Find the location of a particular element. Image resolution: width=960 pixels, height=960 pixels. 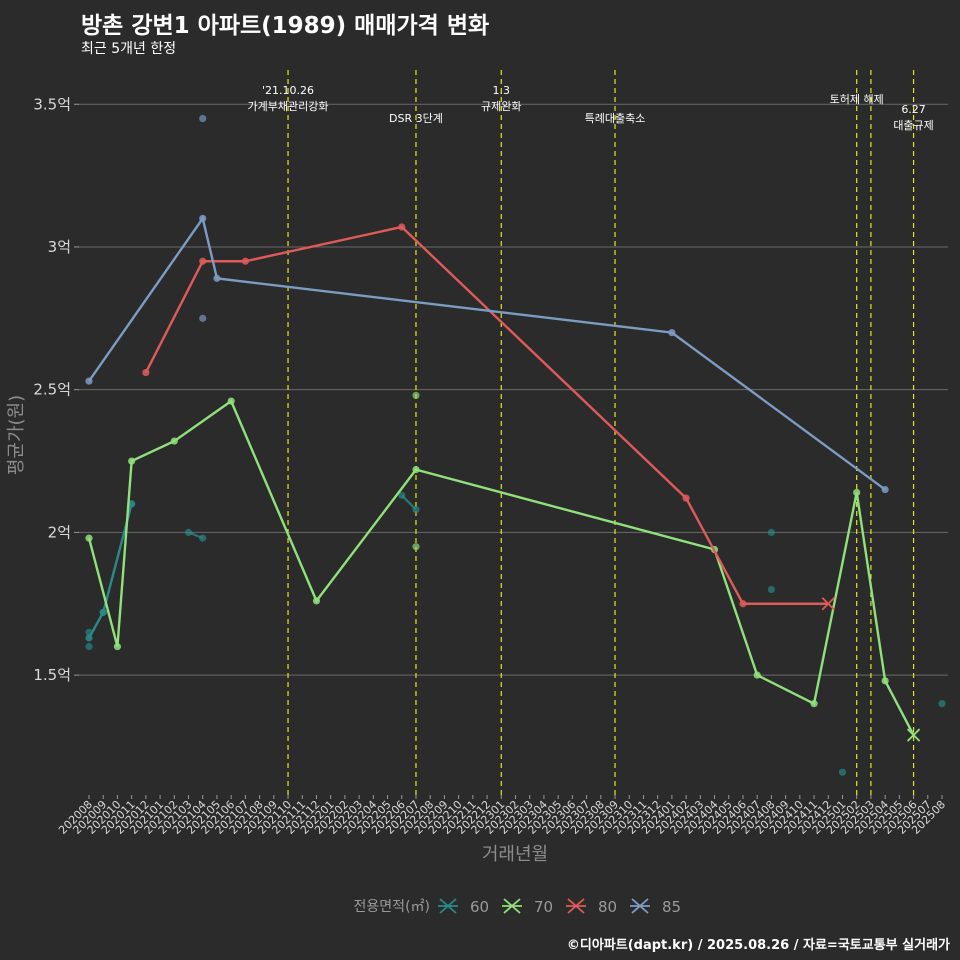

x-axis-label: 거래년월 is located at coordinates (515, 854).